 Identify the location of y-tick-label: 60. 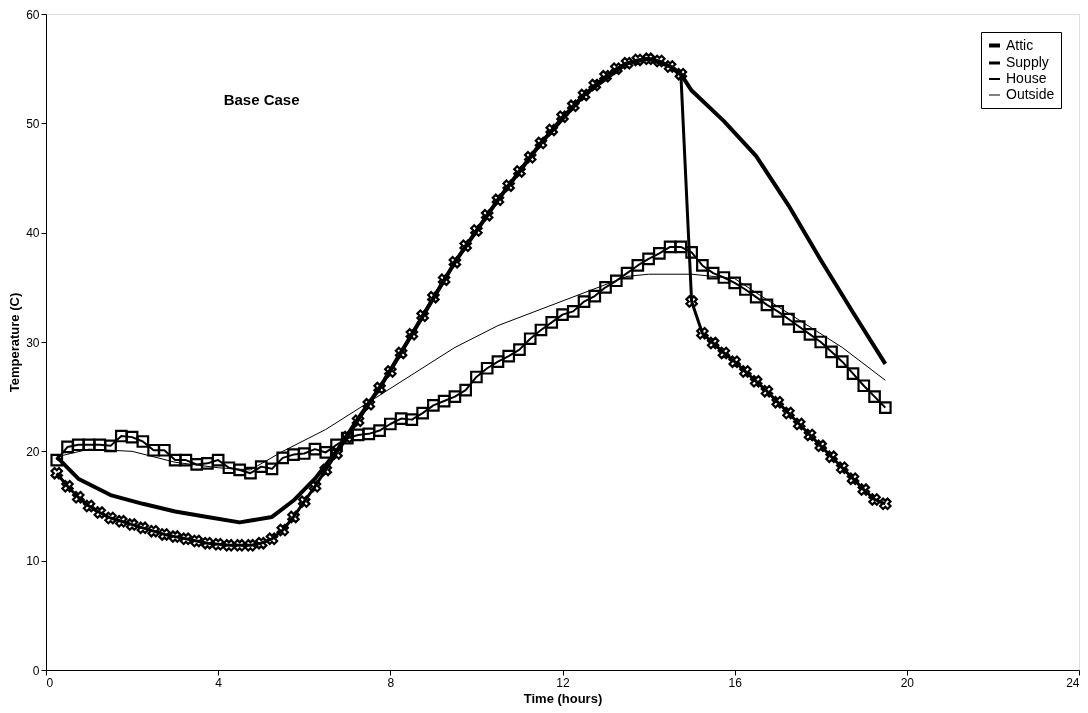
(33, 14).